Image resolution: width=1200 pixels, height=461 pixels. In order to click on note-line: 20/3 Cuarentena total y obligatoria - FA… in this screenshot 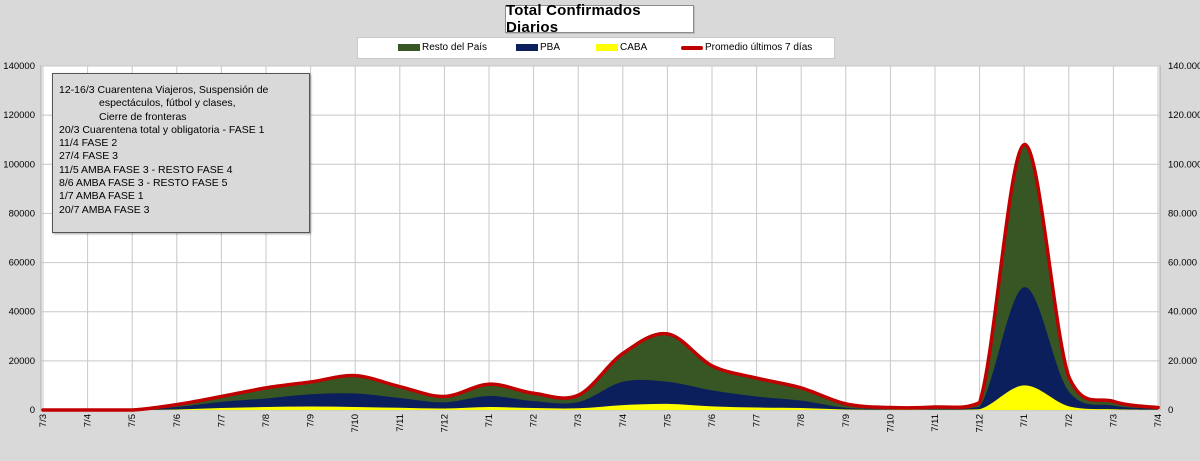, I will do `click(162, 129)`.